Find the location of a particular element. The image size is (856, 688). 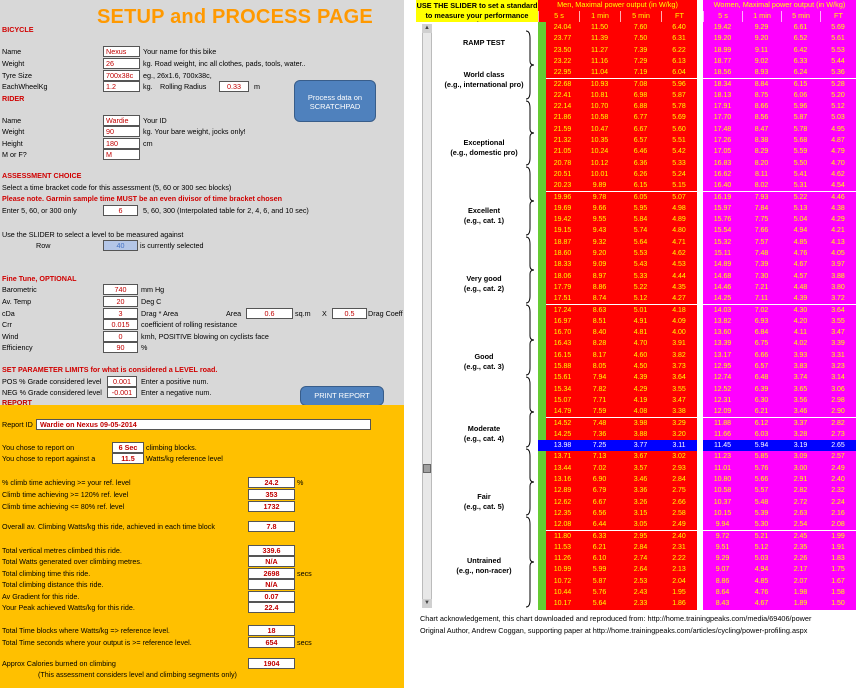

area-input: 0.6 is located at coordinates (269, 313).